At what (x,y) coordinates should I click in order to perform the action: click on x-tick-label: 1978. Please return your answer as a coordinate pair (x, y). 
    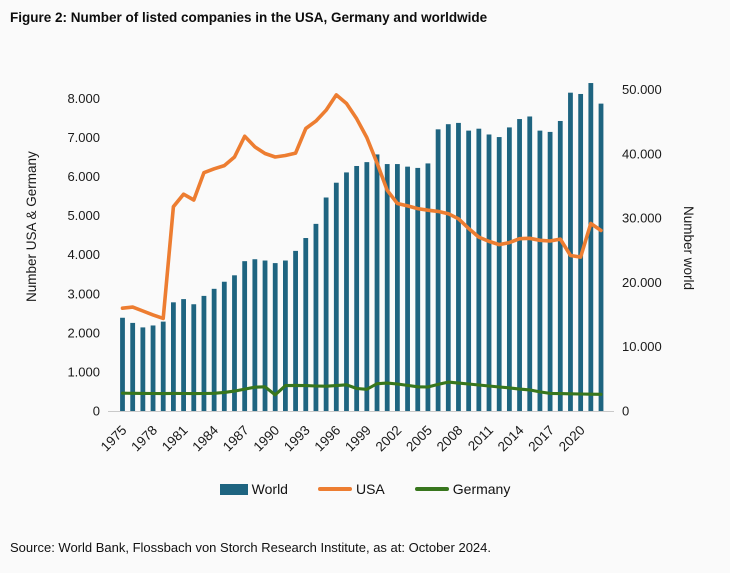
    Looking at the image, I should click on (144, 439).